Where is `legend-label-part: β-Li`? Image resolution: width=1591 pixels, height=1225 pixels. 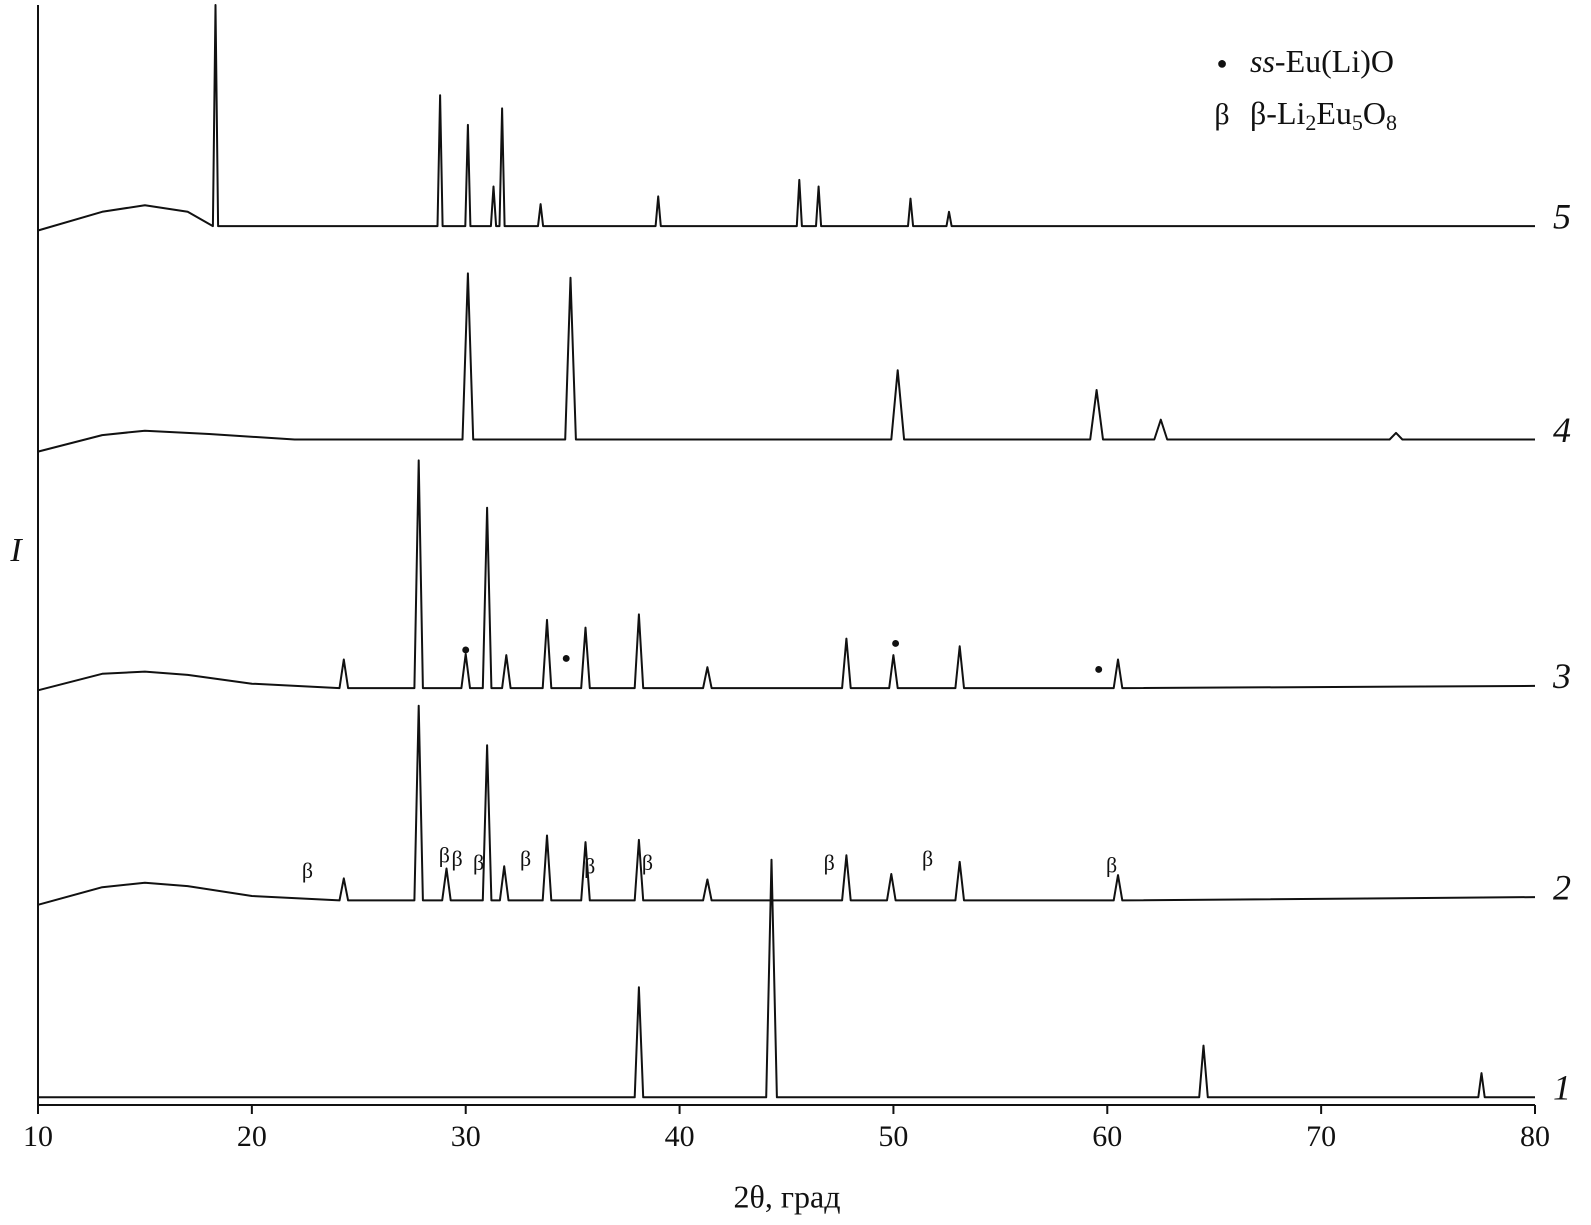
legend-label-part: β-Li is located at coordinates (1277, 113).